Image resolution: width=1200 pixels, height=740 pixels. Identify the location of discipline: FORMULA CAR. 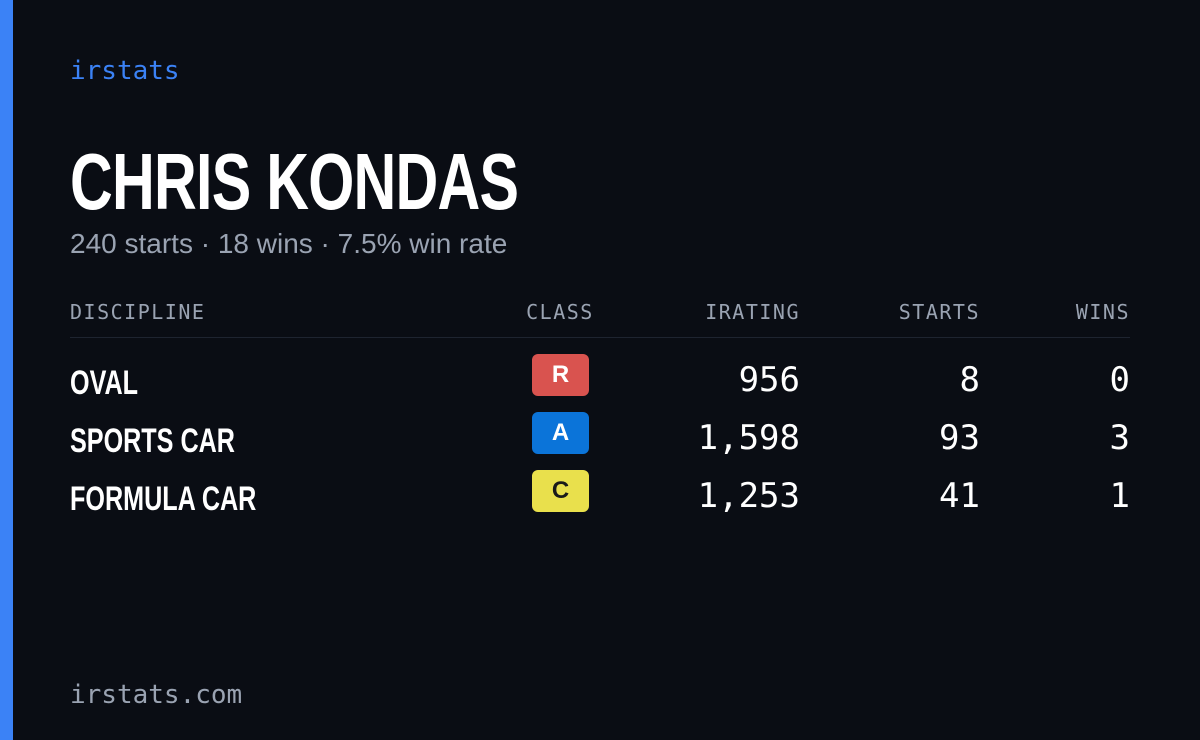
(163, 499).